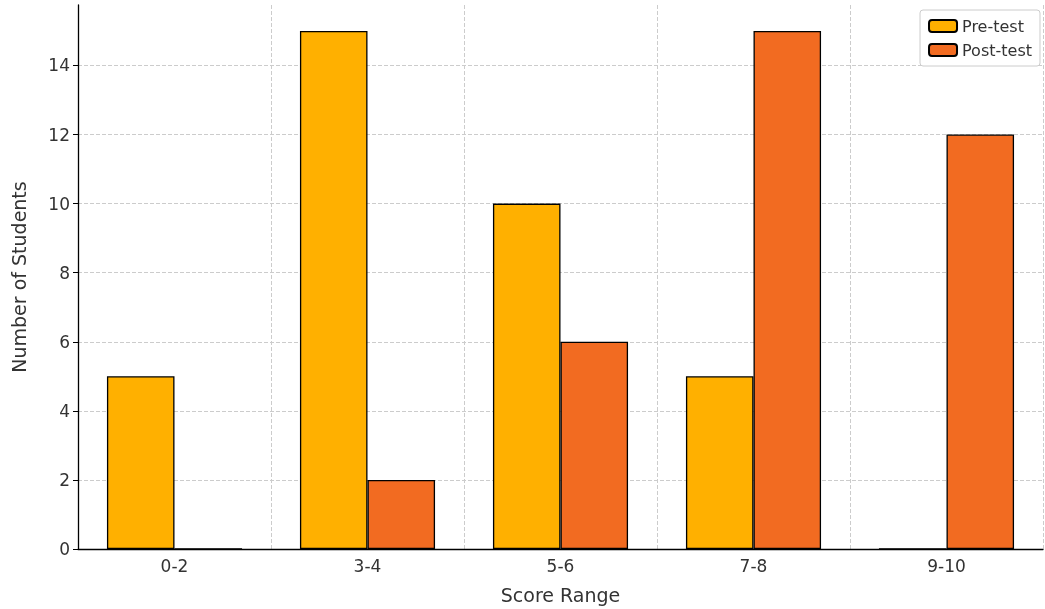 The width and height of the screenshot is (1045, 609). What do you see at coordinates (64, 479) in the screenshot?
I see `y-tick-label: 2` at bounding box center [64, 479].